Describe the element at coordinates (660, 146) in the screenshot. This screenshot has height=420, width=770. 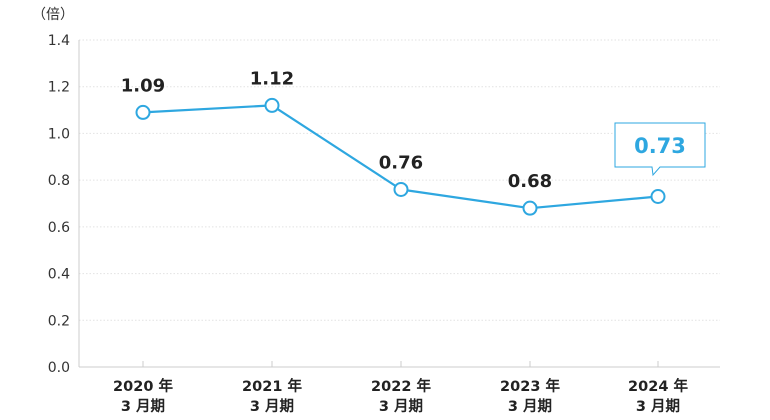
I see `data-label-highlight: 0.73` at that location.